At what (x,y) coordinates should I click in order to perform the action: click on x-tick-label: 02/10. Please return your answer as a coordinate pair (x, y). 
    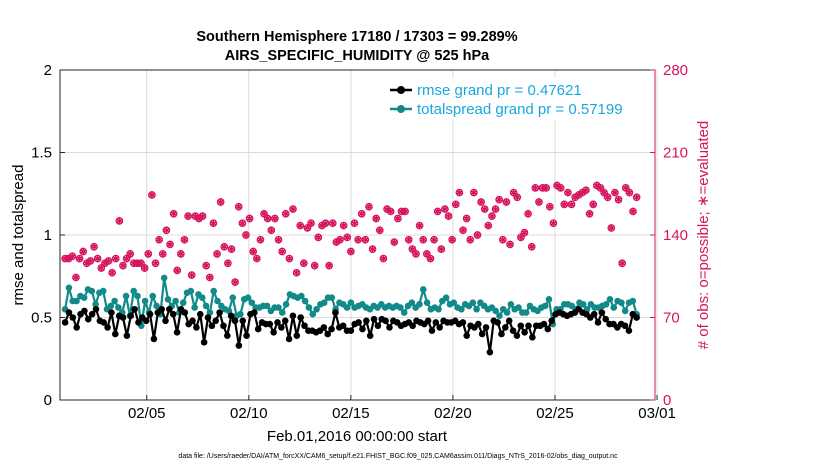
    Looking at the image, I should click on (249, 413).